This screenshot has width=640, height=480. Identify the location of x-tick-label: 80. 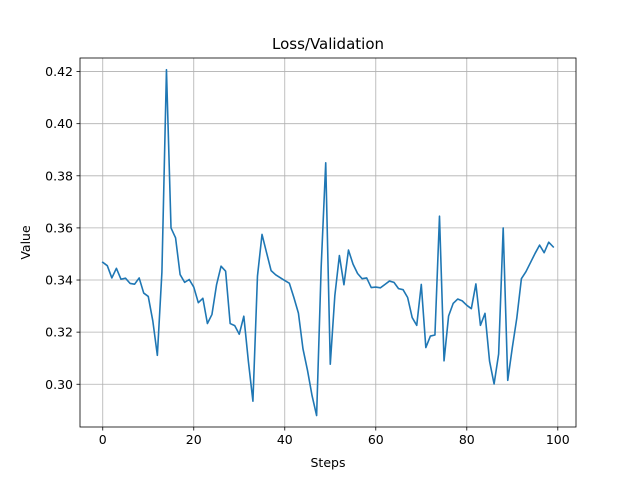
(467, 439).